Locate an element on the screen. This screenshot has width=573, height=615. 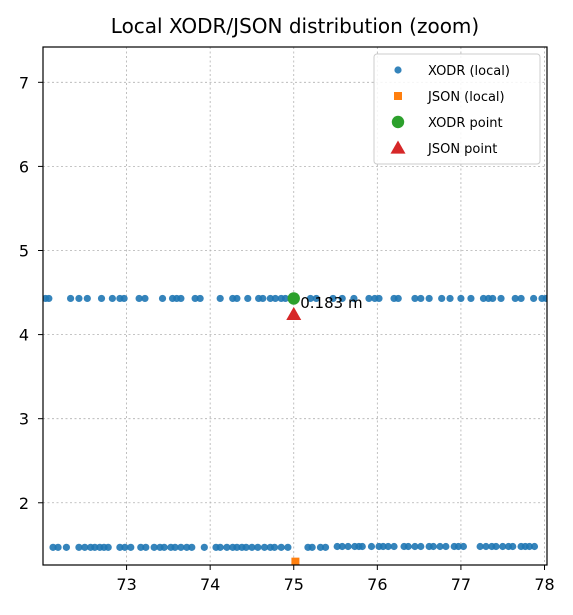
legend-label-xodr-point: XODR point is located at coordinates (465, 123).